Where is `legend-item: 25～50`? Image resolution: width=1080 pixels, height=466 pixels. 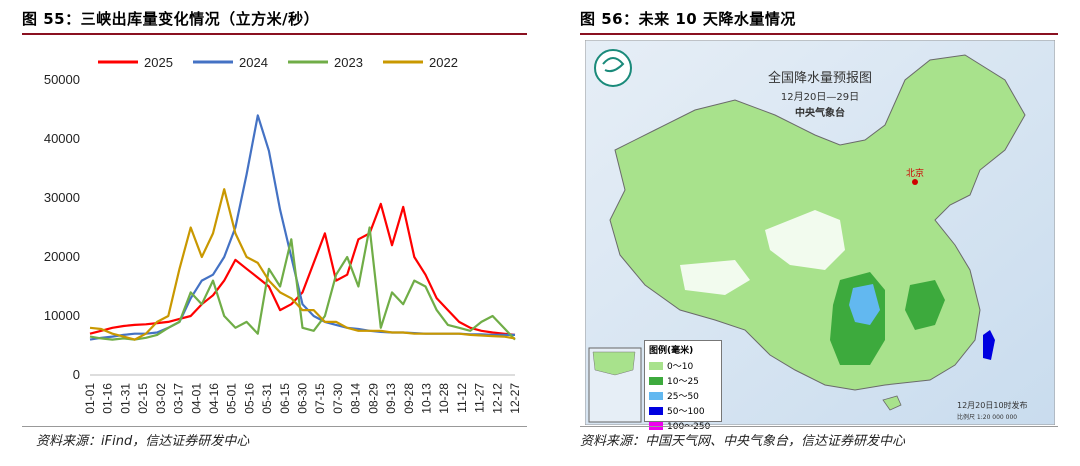 legend-item: 25～50 is located at coordinates (683, 395).